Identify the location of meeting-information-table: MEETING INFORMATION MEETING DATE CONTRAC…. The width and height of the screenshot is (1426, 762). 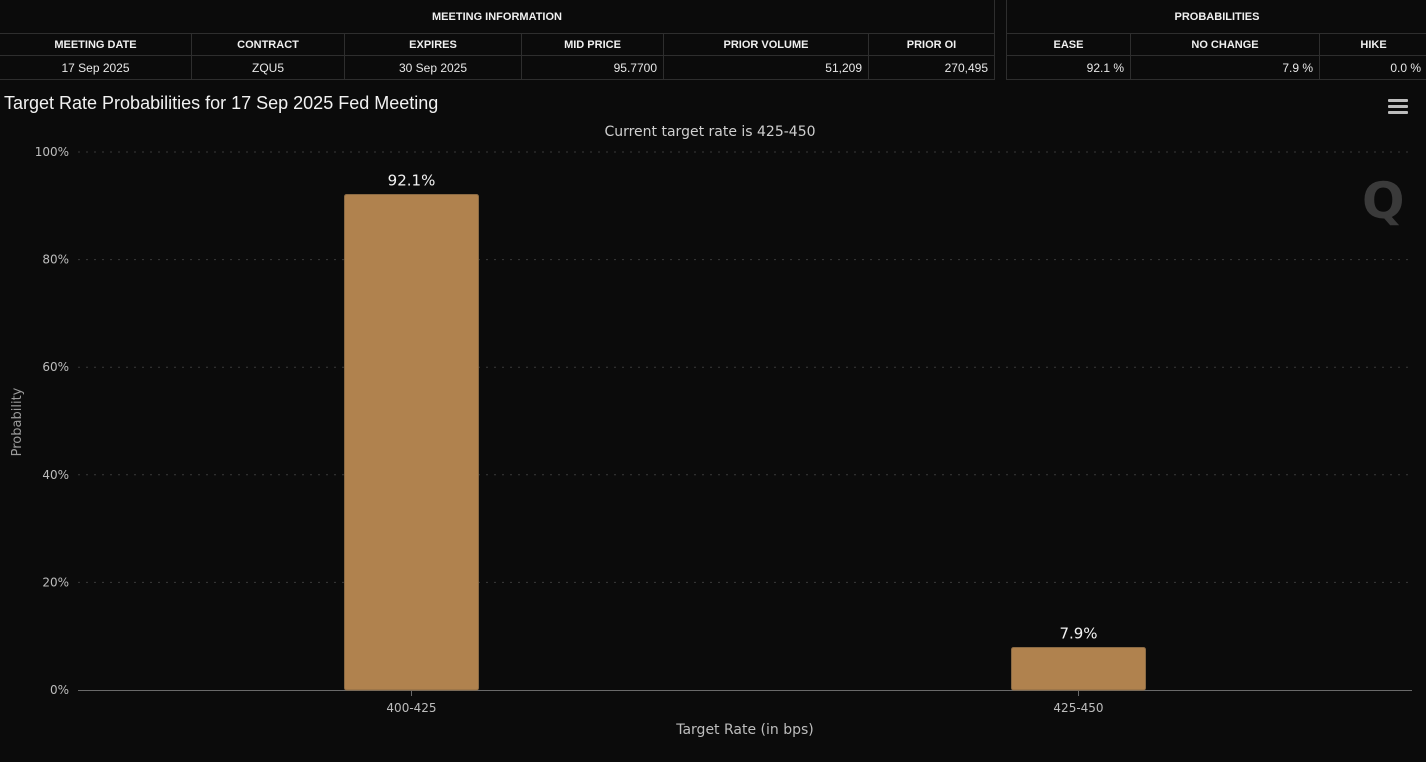
(497, 40).